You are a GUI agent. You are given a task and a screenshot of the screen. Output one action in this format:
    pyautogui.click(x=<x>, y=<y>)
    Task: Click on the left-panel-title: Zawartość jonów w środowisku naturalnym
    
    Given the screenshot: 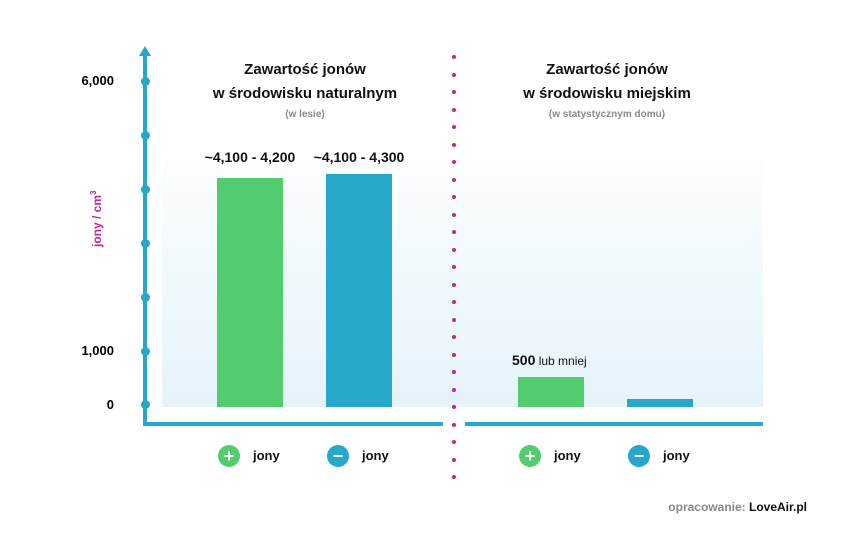 What is the action you would take?
    pyautogui.click(x=305, y=81)
    